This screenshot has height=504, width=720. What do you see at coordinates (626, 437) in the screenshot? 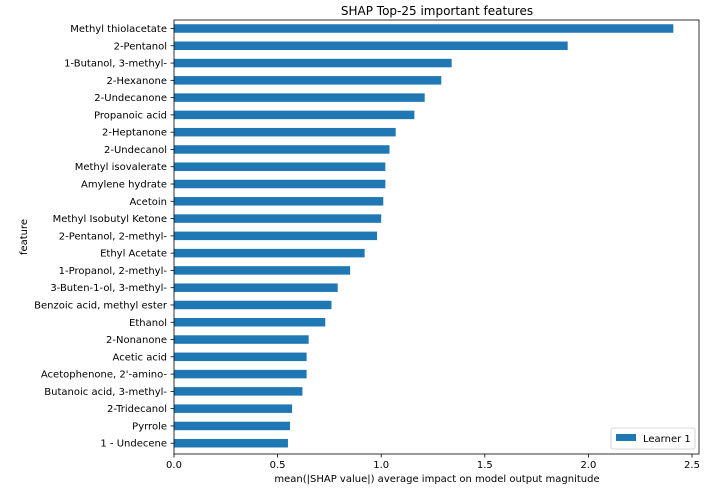
I see `legend-swatch` at bounding box center [626, 437].